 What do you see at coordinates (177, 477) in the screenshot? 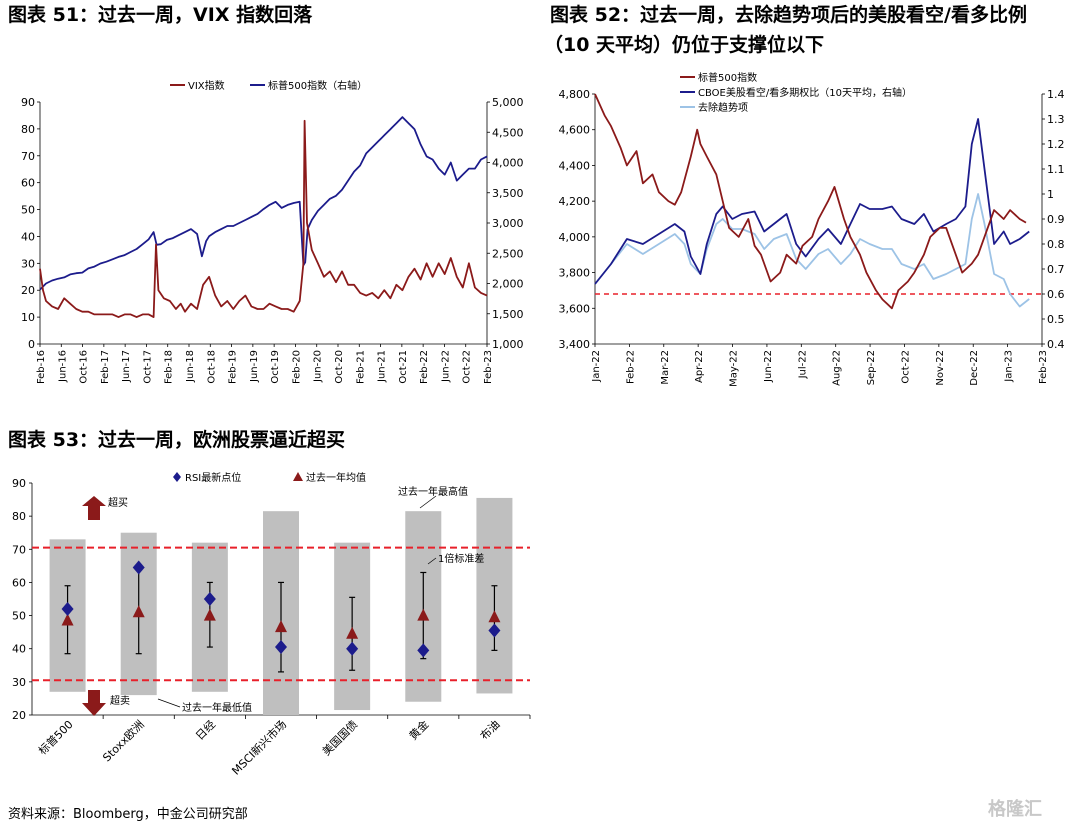
I see `legend-diamond-icon` at bounding box center [177, 477].